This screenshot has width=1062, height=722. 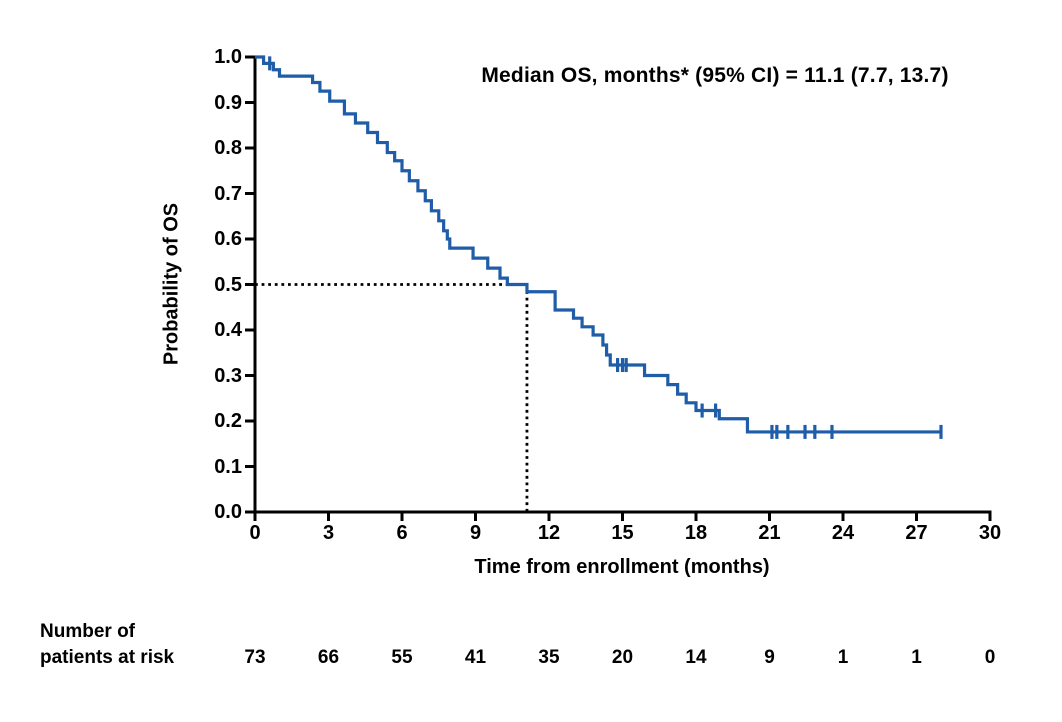 What do you see at coordinates (228, 466) in the screenshot?
I see `y-tick-label: 0.1` at bounding box center [228, 466].